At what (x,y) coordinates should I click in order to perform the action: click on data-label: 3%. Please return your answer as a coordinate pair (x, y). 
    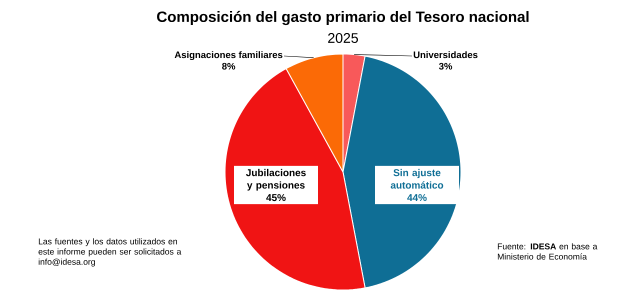
    Looking at the image, I should click on (445, 66).